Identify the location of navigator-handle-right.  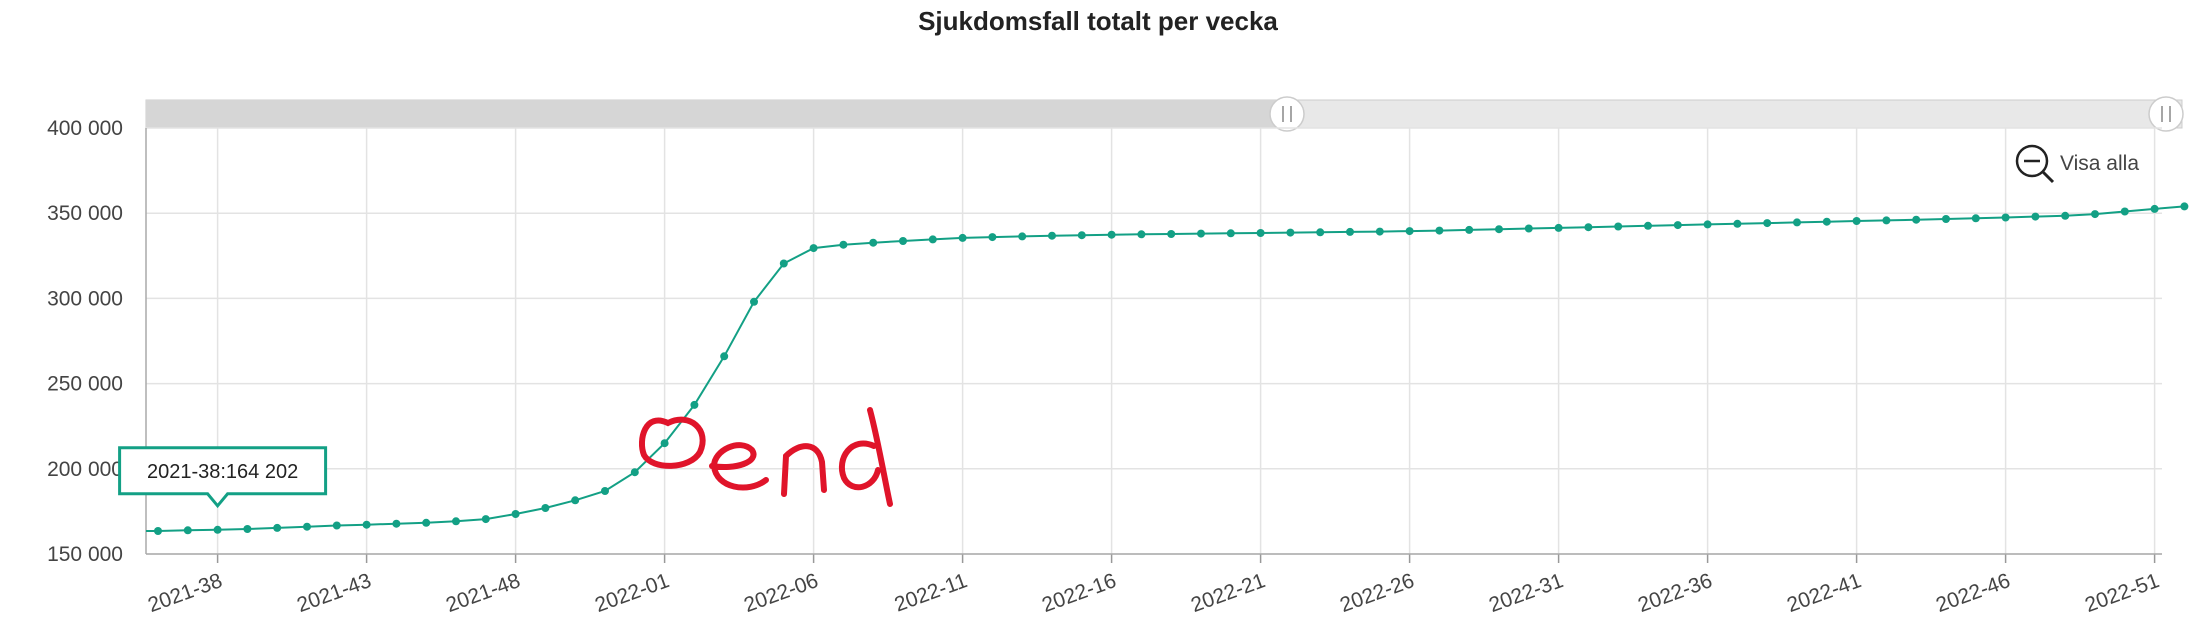
(2166, 114).